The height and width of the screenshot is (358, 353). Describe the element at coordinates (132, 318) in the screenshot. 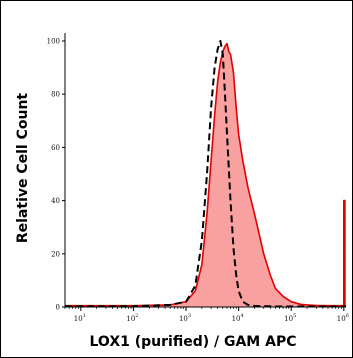

I see `x-tick-label: 10²` at that location.